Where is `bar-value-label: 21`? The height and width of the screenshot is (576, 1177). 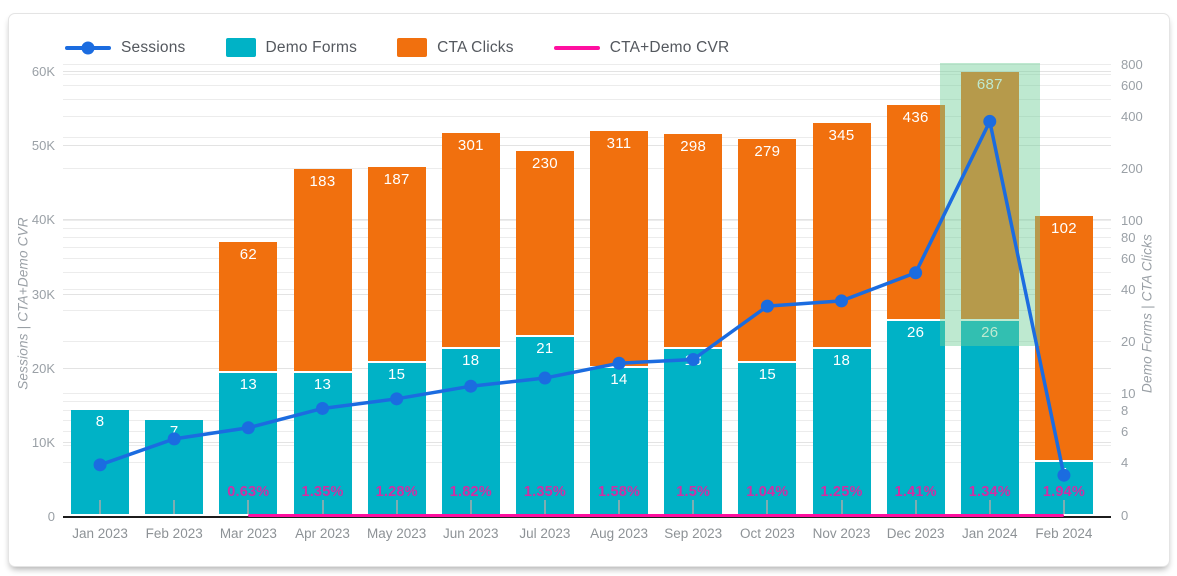 bar-value-label: 21 is located at coordinates (545, 349).